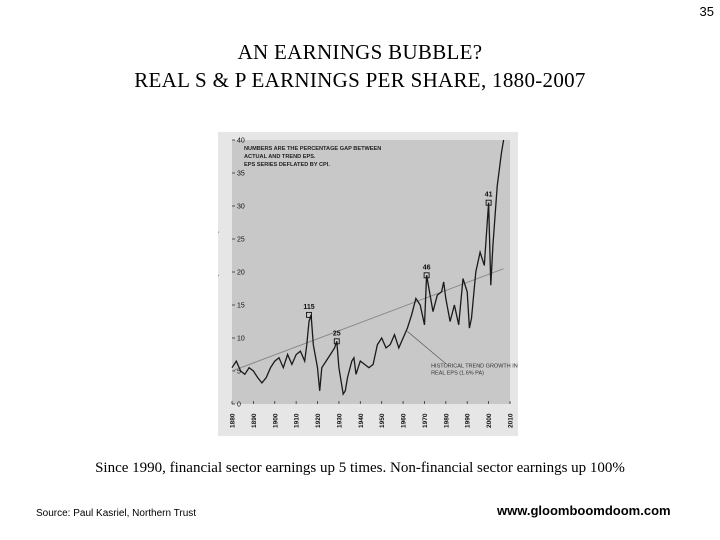 This screenshot has height=540, width=720. Describe the element at coordinates (297, 420) in the screenshot. I see `x-tick-label: 1910` at that location.